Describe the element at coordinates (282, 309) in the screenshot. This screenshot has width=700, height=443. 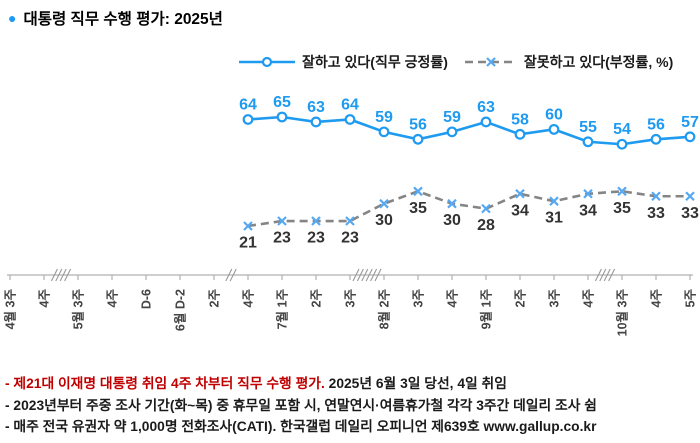
I see `x-tick-label: 7월 1주` at that location.